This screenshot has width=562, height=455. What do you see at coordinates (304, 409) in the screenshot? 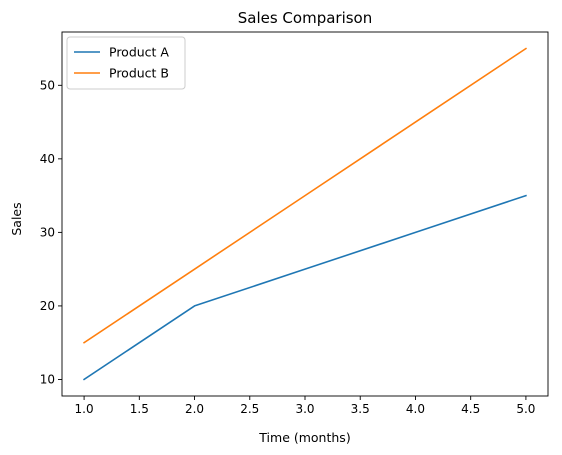
I see `x-tick-label: 3.0` at bounding box center [304, 409].